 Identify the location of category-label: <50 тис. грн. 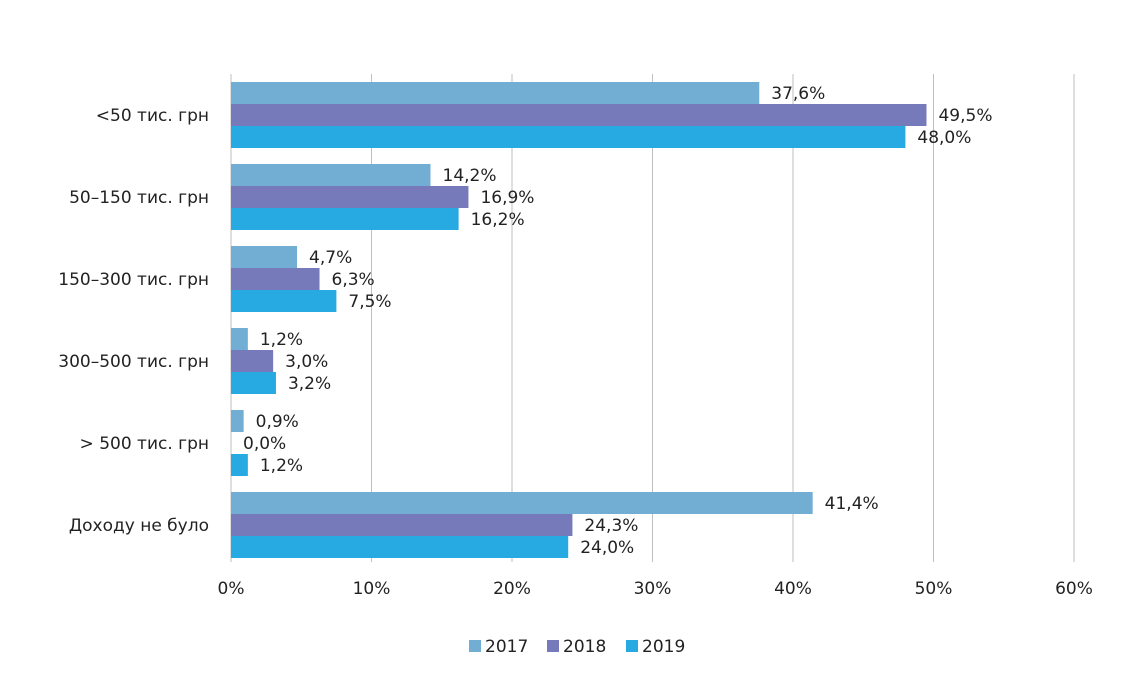
(152, 116).